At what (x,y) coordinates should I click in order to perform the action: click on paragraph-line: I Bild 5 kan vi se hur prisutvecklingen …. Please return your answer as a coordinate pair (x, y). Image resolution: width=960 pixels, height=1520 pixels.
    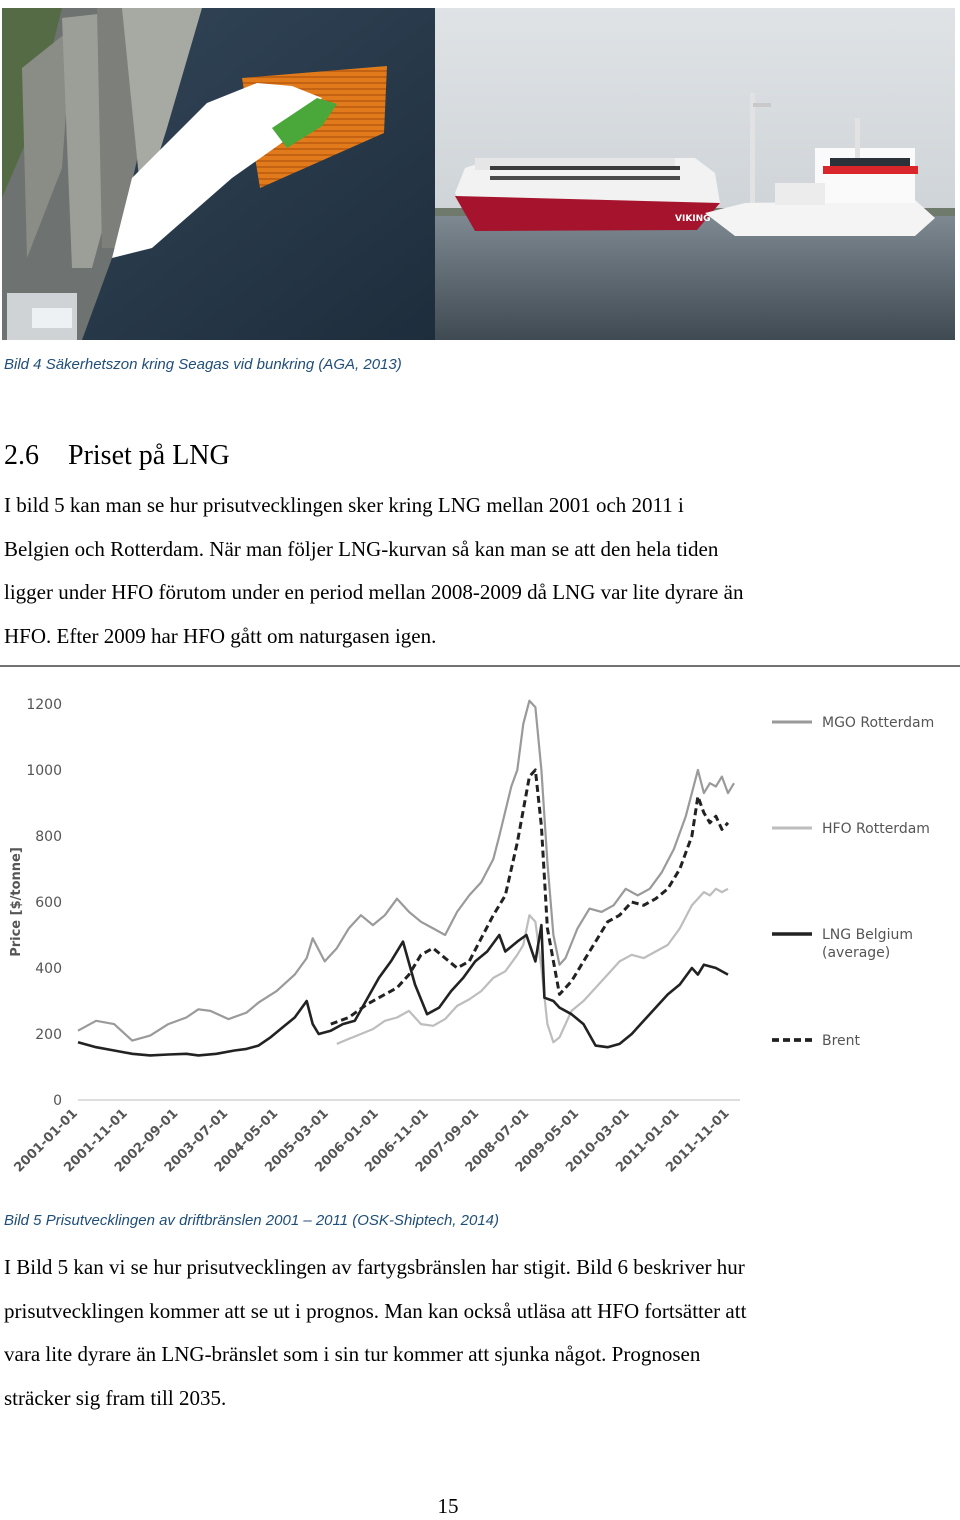
    Looking at the image, I should click on (374, 1267).